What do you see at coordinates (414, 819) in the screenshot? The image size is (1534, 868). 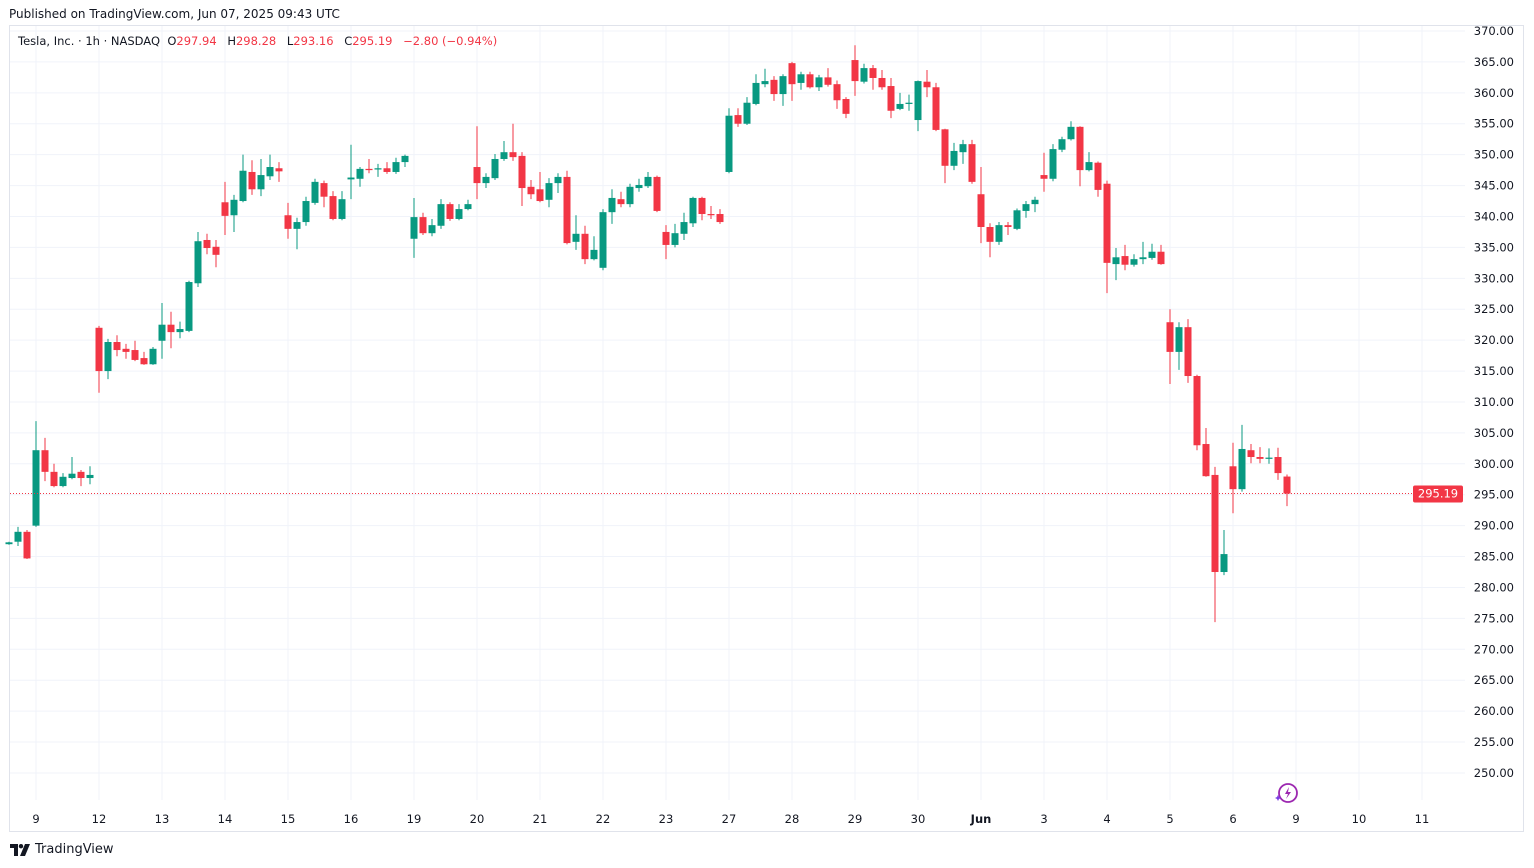 I see `x-tick-label: 19` at bounding box center [414, 819].